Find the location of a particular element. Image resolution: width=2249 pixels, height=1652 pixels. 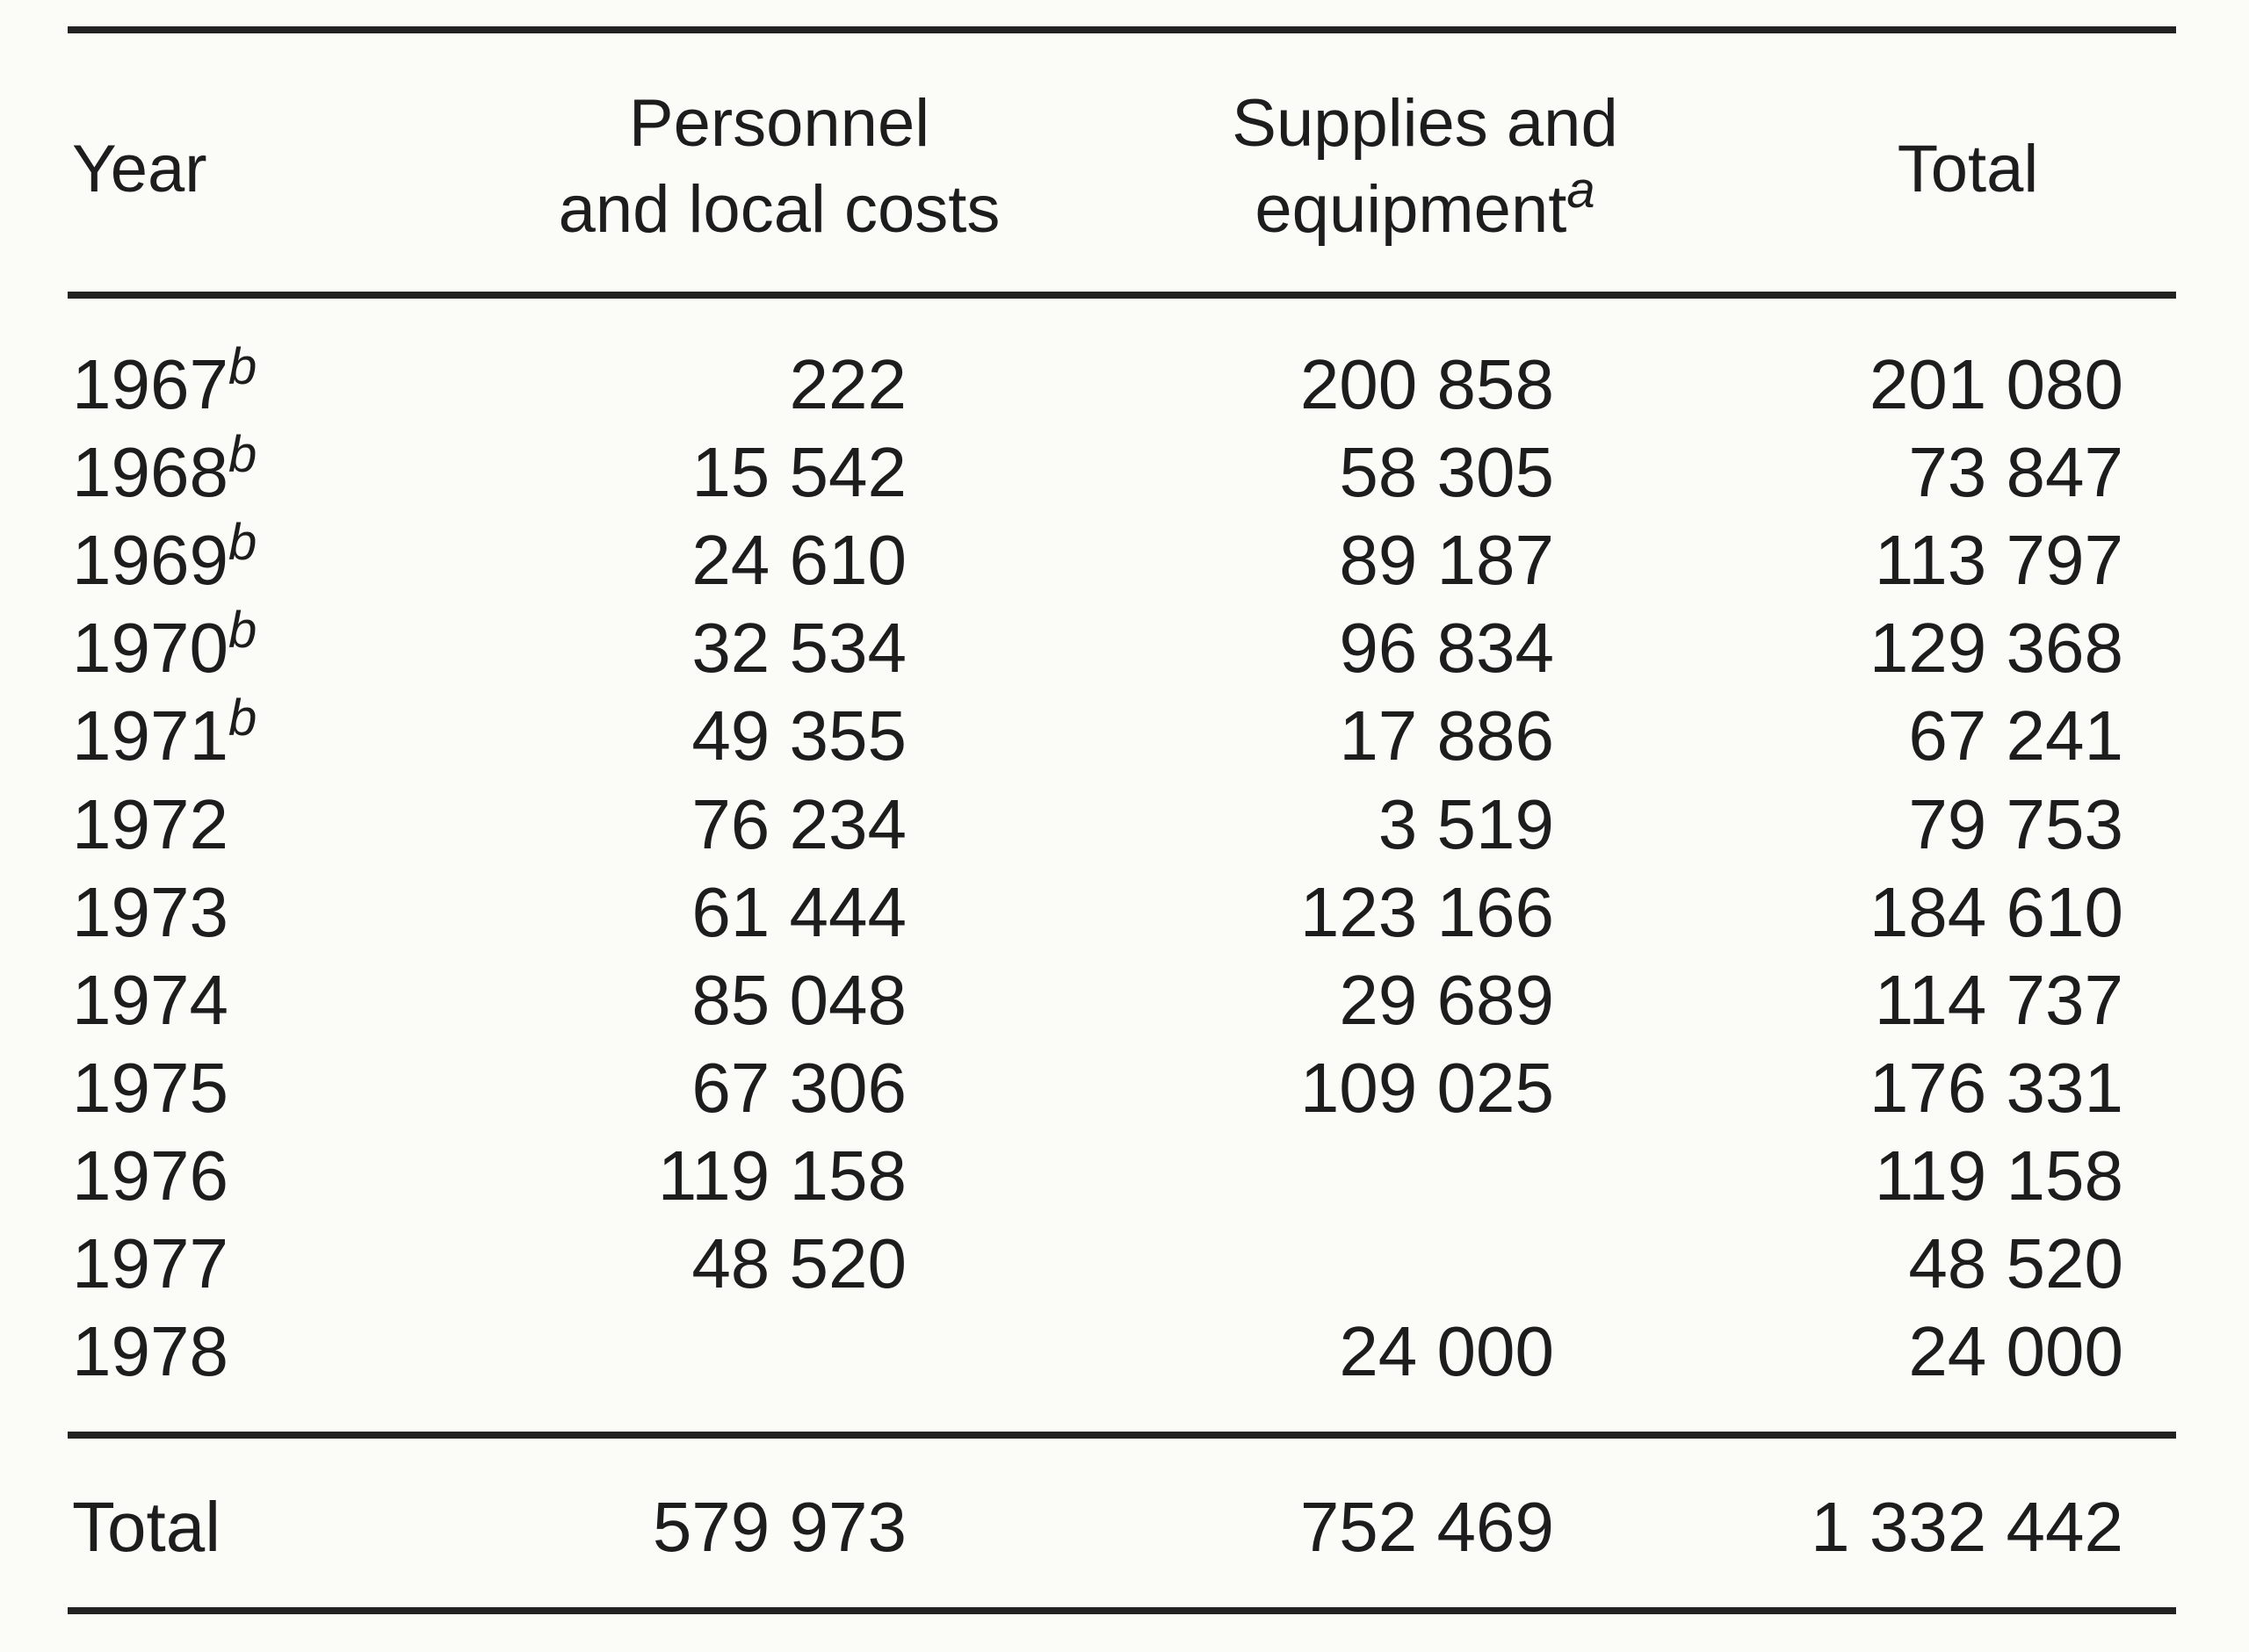

row-year: 1970b is located at coordinates (164, 650).